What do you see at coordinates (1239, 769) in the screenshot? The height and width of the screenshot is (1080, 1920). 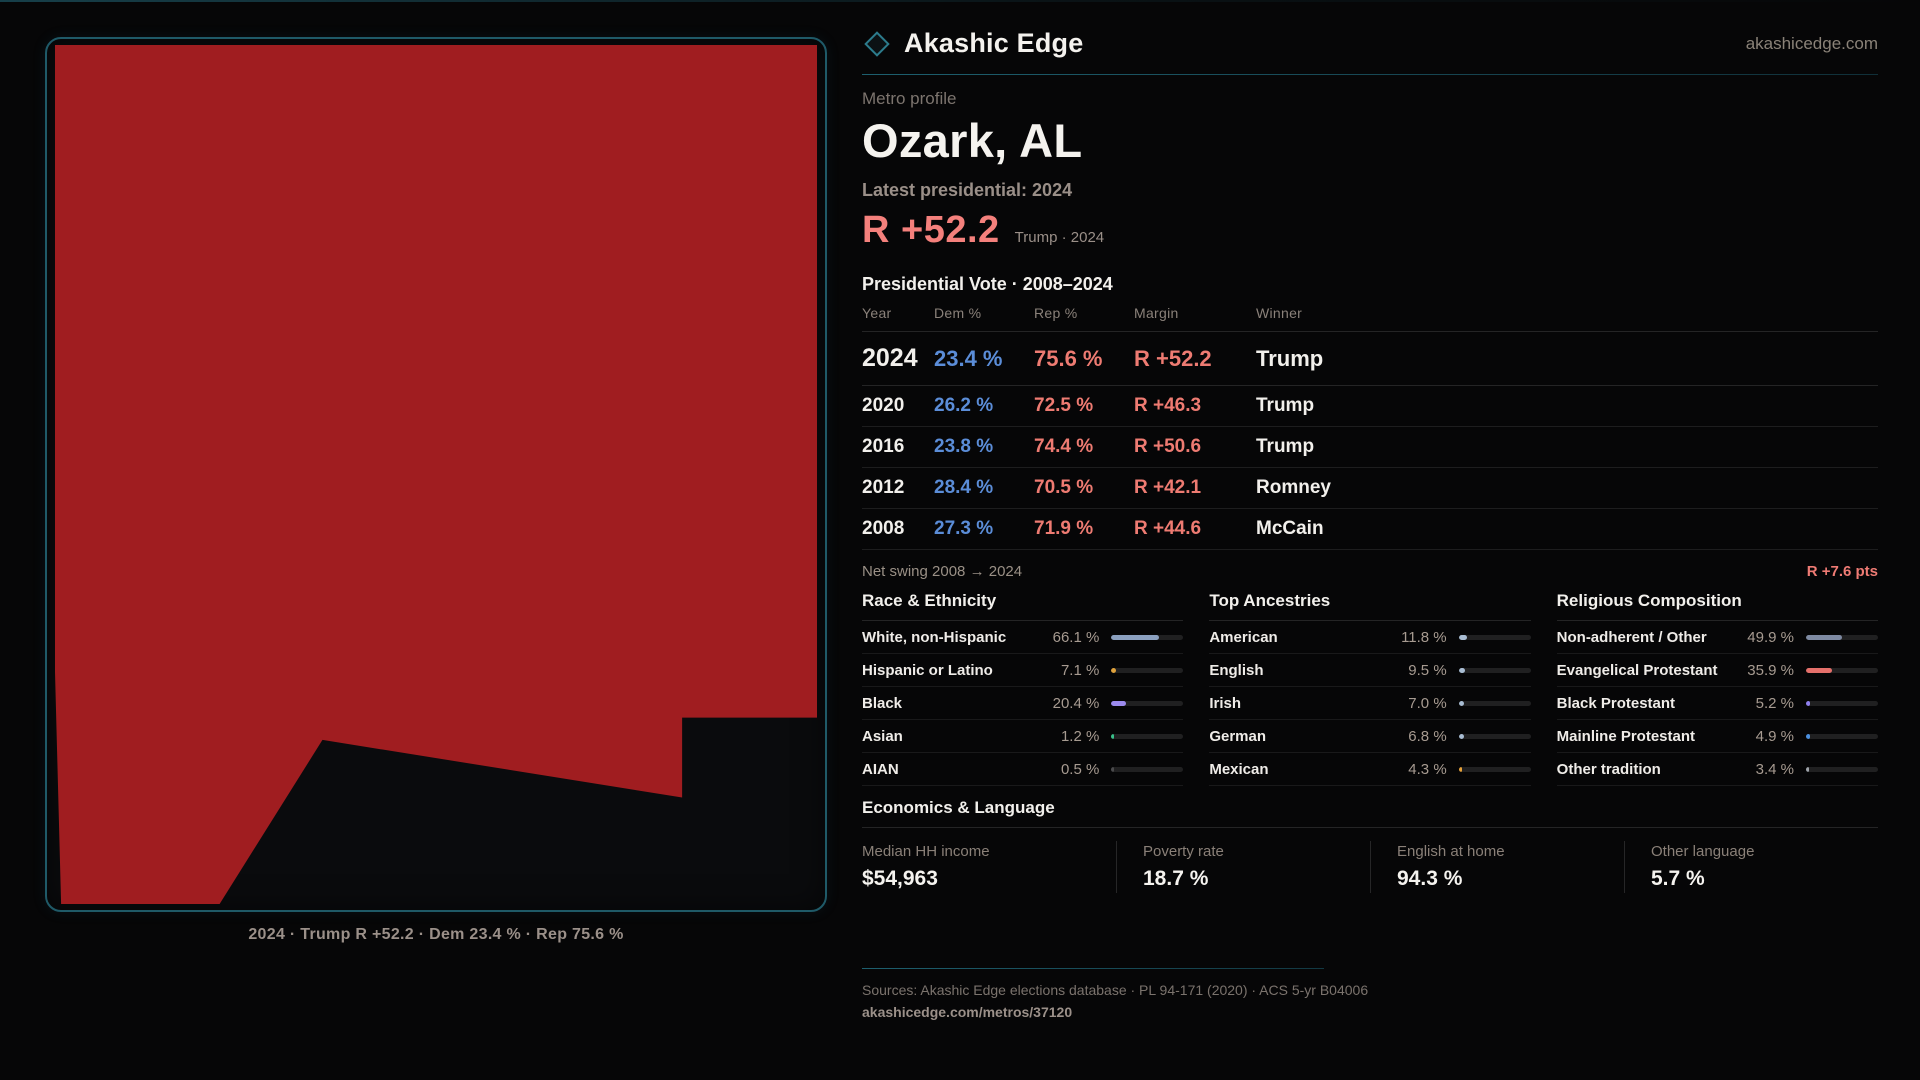 I see `item-label: Mexican` at bounding box center [1239, 769].